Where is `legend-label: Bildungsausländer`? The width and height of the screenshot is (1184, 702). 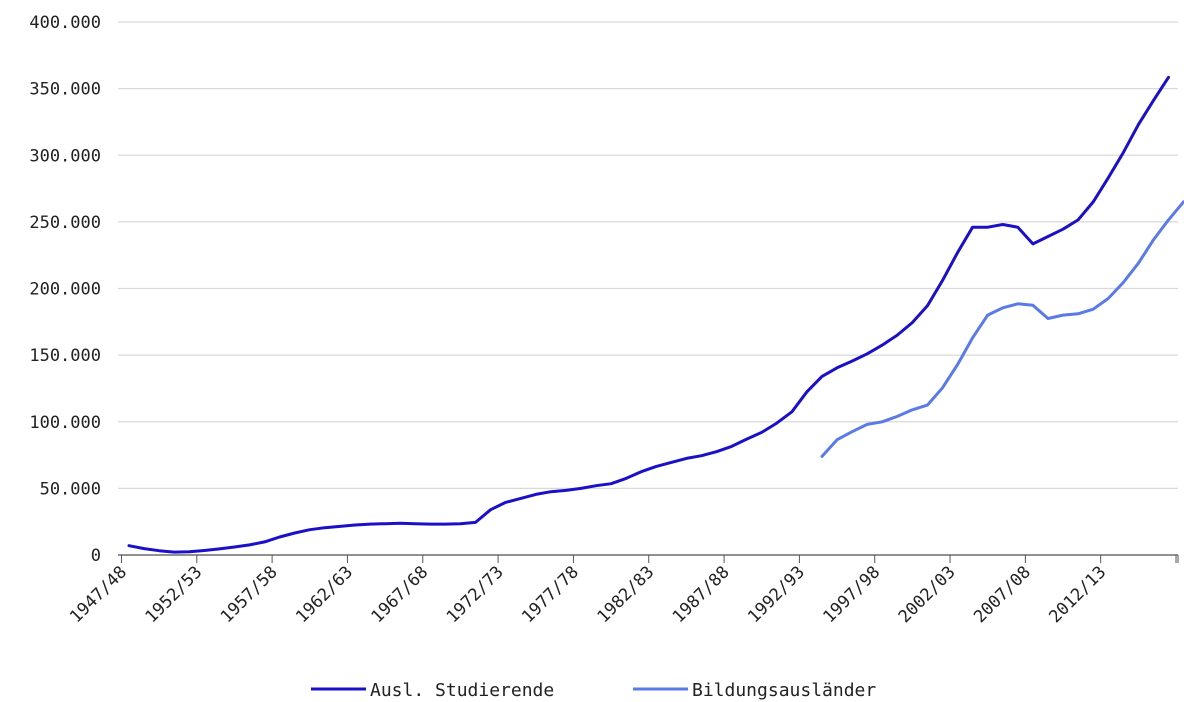 legend-label: Bildungsausländer is located at coordinates (784, 690).